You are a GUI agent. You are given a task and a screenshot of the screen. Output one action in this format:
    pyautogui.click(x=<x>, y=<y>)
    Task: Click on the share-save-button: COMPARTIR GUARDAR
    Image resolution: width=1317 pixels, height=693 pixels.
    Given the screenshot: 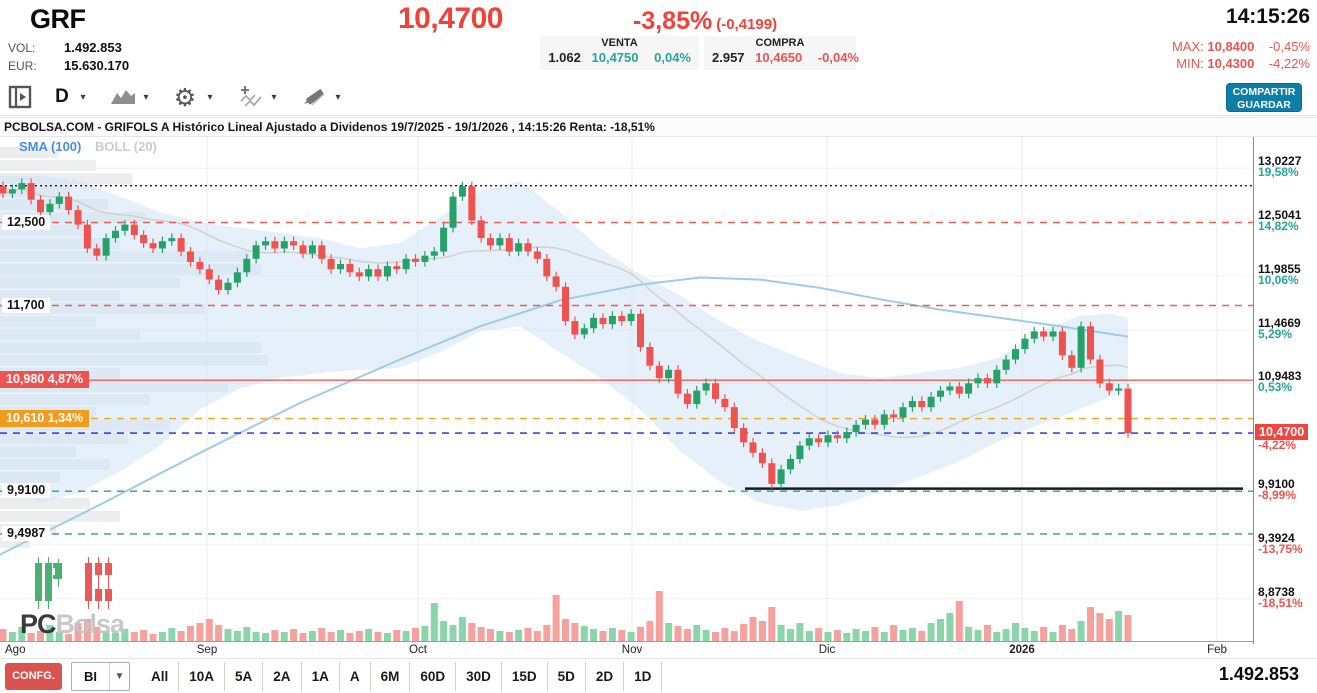 What is the action you would take?
    pyautogui.click(x=1264, y=97)
    